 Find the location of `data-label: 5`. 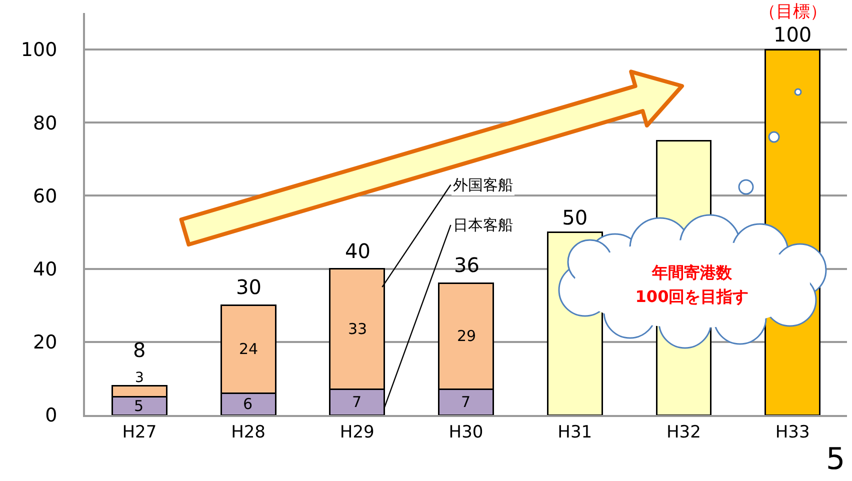

data-label: 5 is located at coordinates (139, 406).